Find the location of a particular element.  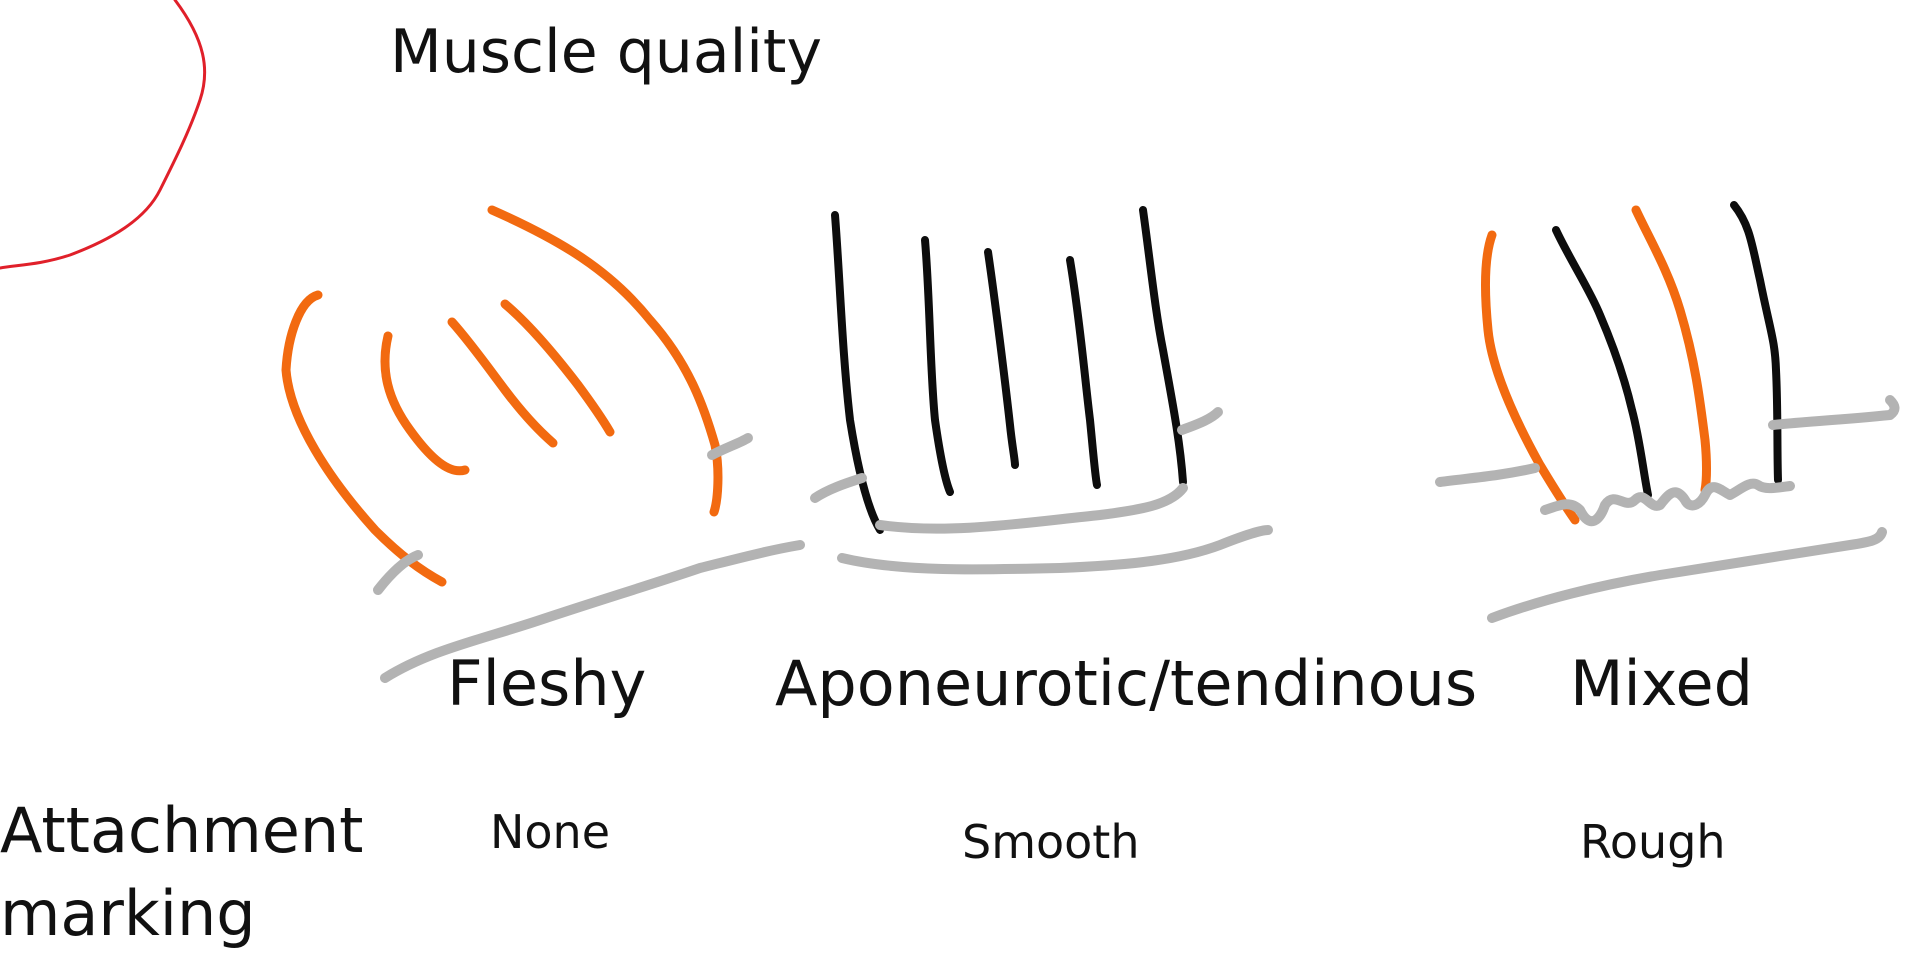

diagram-title: Muscle quality is located at coordinates (606, 52).